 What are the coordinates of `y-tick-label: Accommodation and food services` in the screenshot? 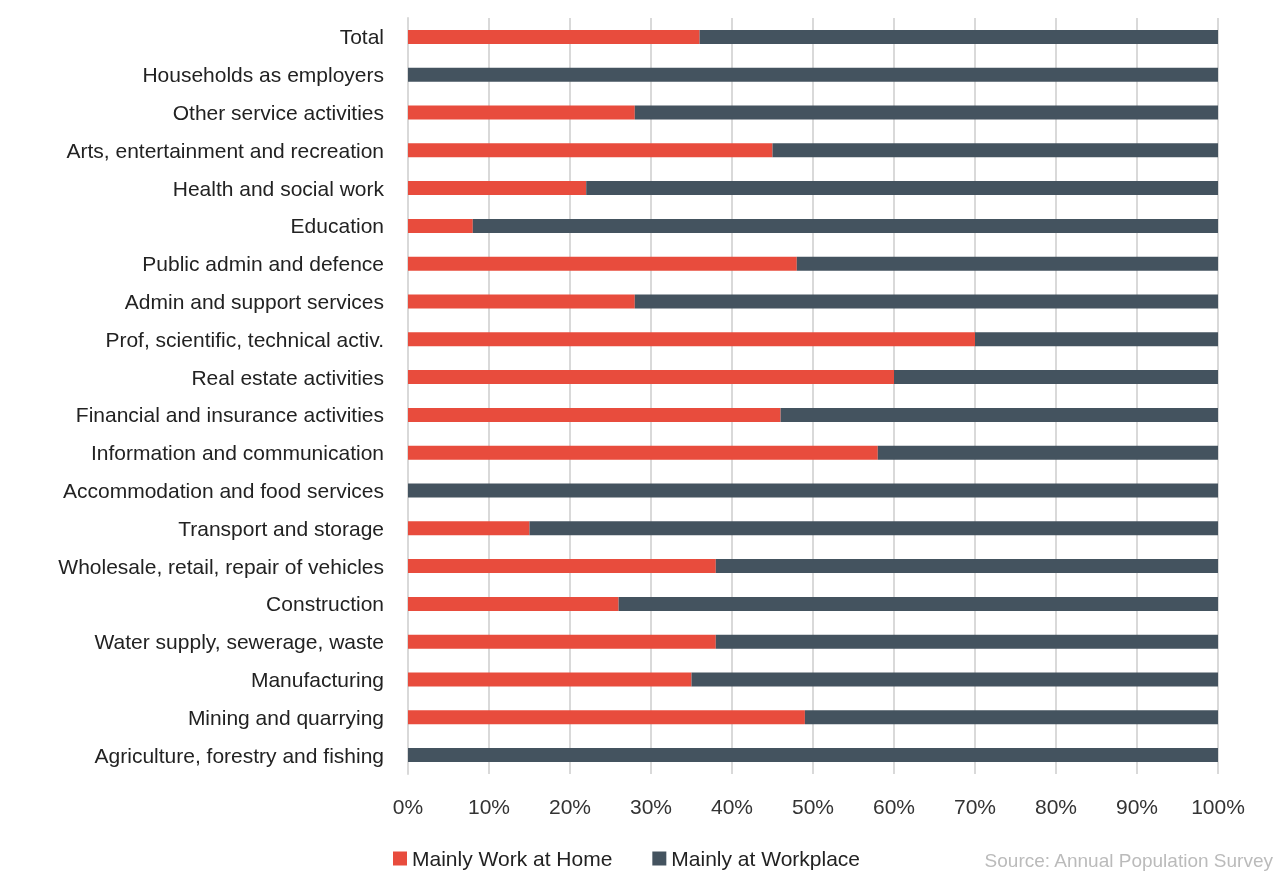 It's located at (223, 490).